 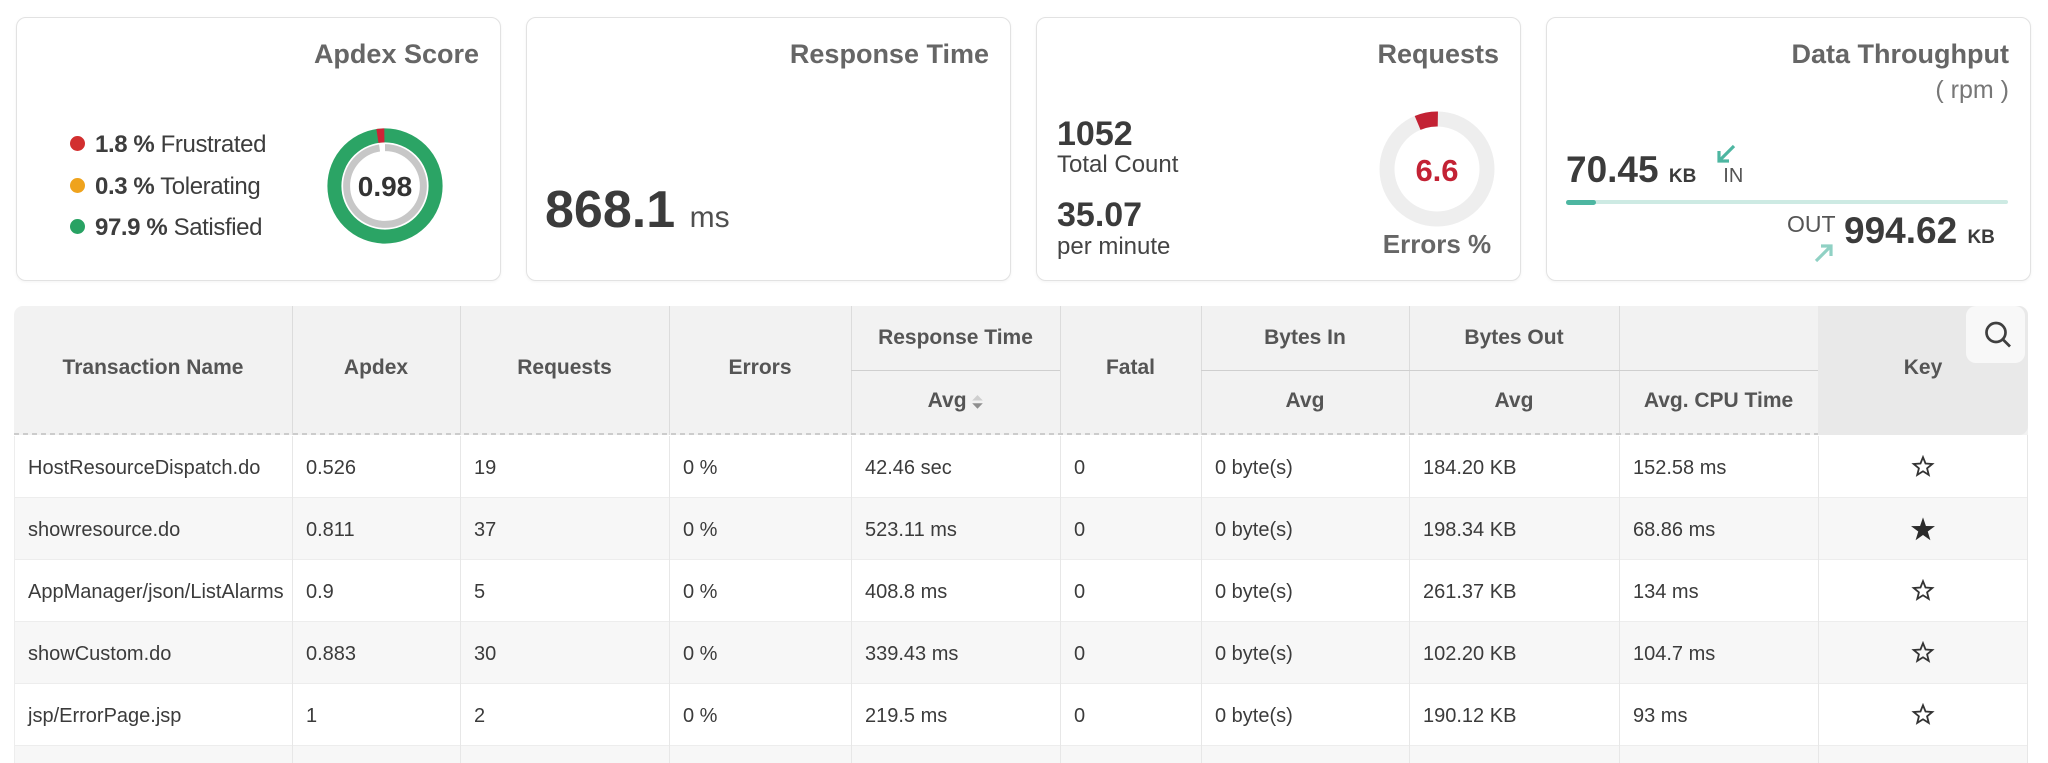 What do you see at coordinates (385, 186) in the screenshot?
I see `svg-text: 0.98` at bounding box center [385, 186].